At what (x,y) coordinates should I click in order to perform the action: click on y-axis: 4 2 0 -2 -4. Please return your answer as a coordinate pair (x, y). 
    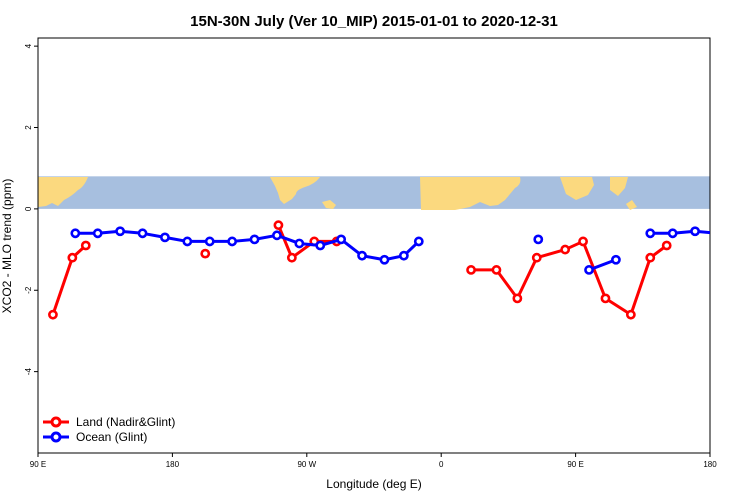
    Looking at the image, I should click on (31, 209).